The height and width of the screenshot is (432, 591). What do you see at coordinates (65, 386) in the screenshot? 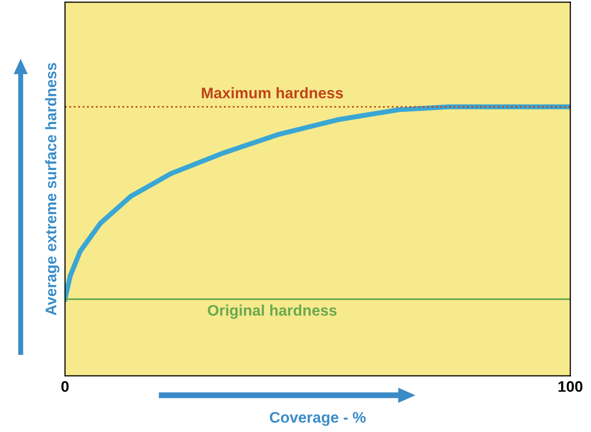
I see `x-tick-label: 0` at bounding box center [65, 386].